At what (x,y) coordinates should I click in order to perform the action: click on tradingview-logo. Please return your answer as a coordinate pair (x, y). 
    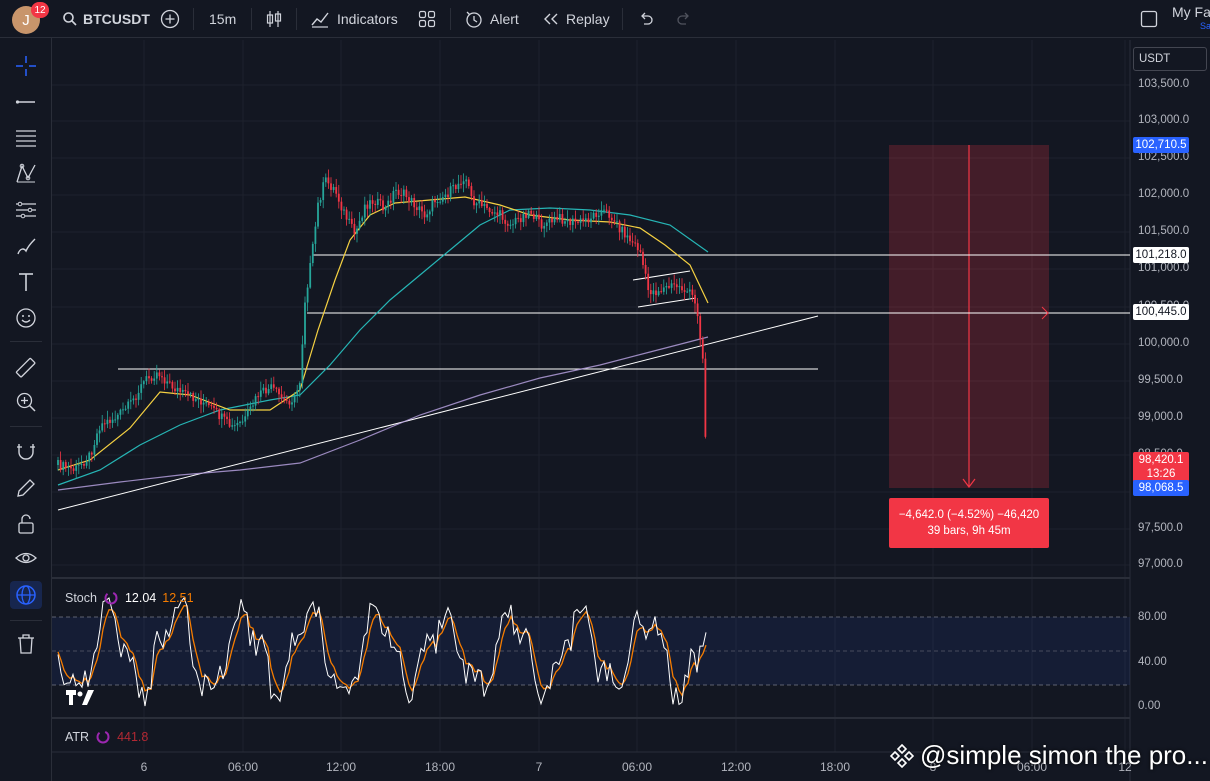
    Looking at the image, I should click on (80, 697).